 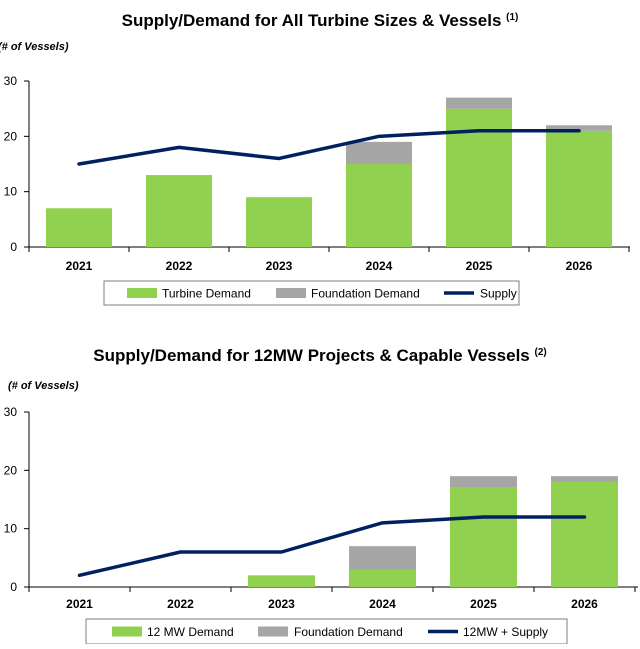 What do you see at coordinates (505, 632) in the screenshot?
I see `legend-label: 12MW + Supply` at bounding box center [505, 632].